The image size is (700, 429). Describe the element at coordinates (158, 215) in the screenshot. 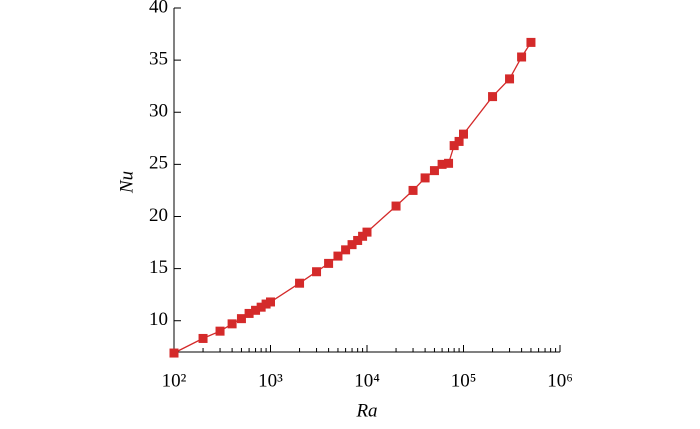

I see `y-tick-label: 20` at that location.